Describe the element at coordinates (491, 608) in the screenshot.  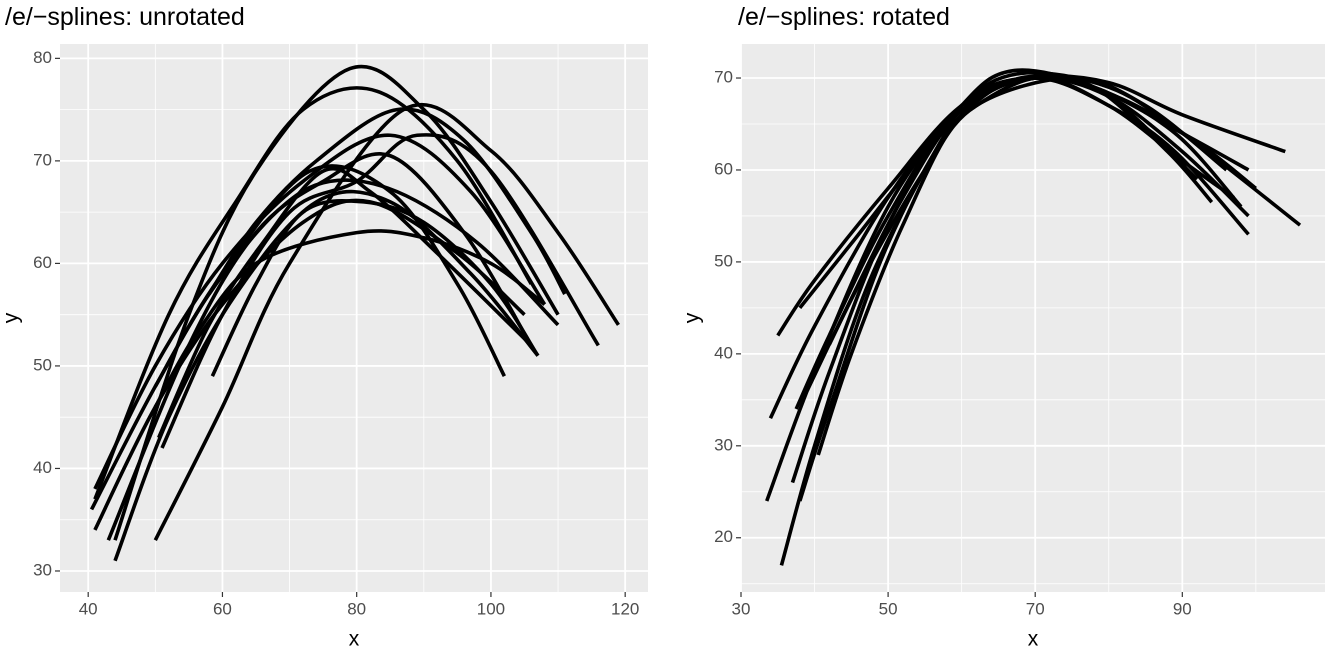
I see `x-tick-label: 100` at that location.